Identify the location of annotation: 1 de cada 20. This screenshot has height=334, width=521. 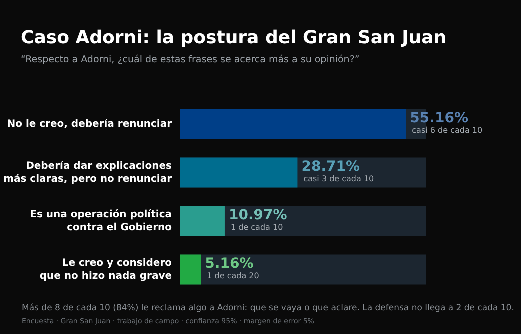
(233, 275).